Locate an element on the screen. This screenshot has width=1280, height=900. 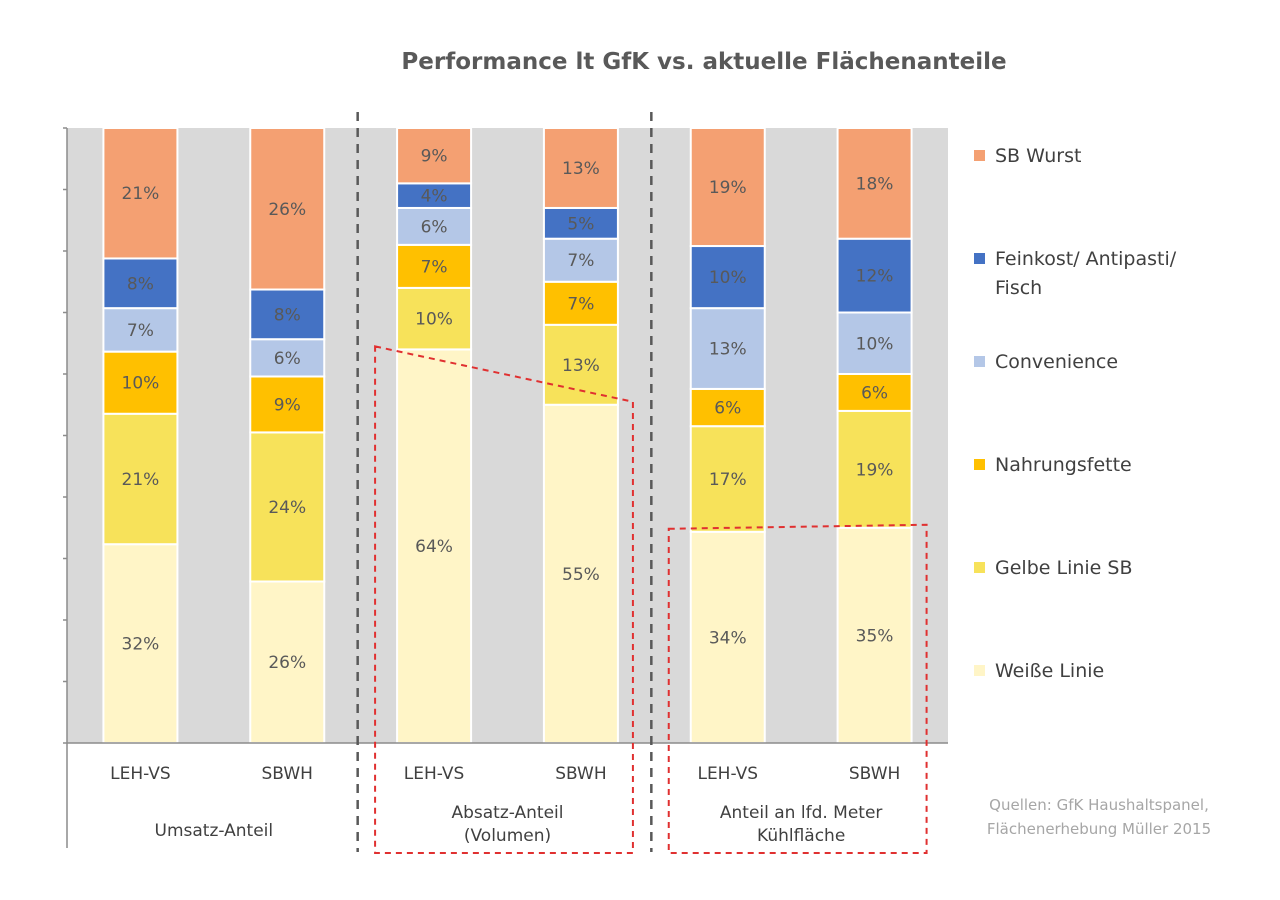
legend-label: Convenience is located at coordinates (1056, 362).